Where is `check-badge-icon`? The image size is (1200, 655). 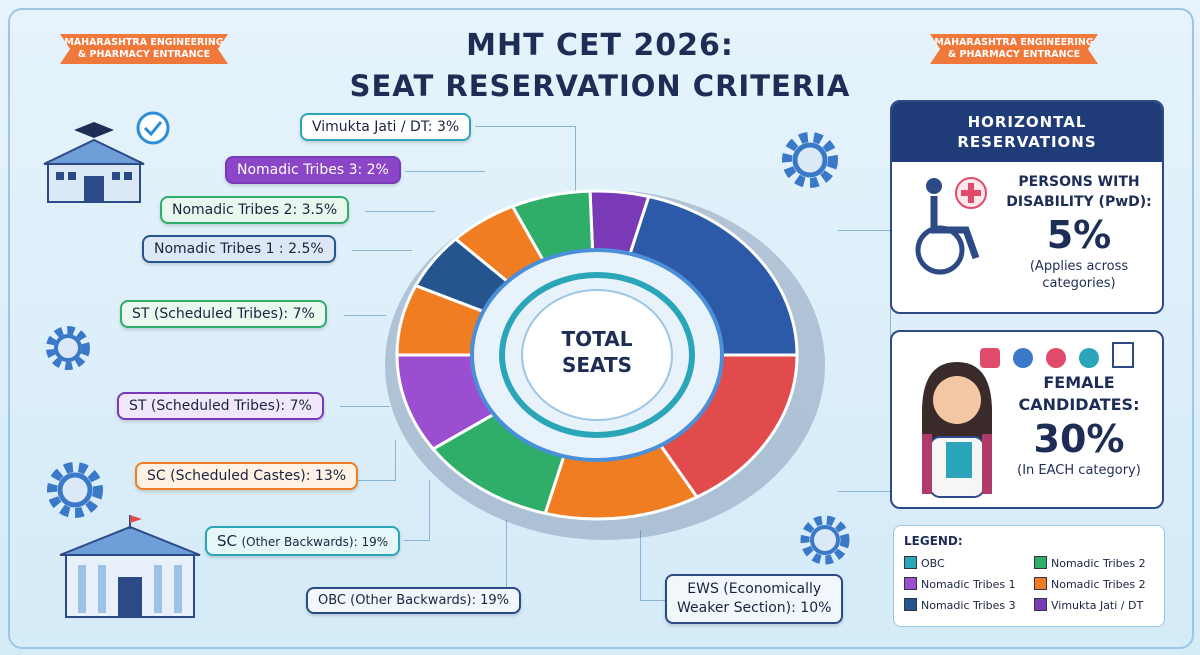
check-badge-icon is located at coordinates (153, 128).